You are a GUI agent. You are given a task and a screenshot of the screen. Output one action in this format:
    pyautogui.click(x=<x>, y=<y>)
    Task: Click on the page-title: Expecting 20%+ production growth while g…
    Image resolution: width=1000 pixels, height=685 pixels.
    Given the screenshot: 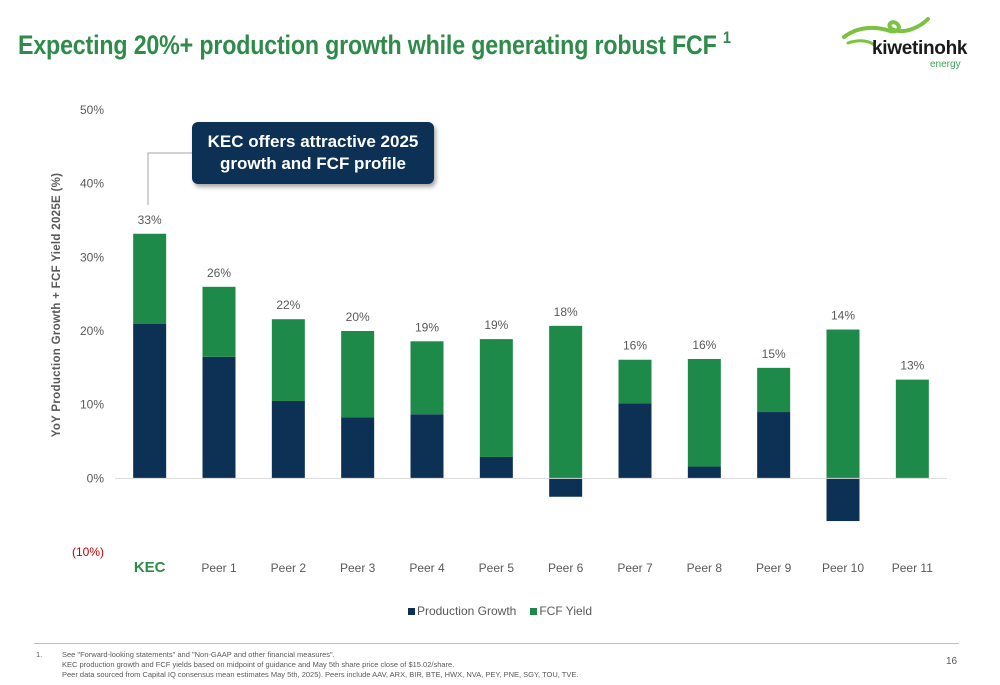 What is the action you would take?
    pyautogui.click(x=374, y=44)
    